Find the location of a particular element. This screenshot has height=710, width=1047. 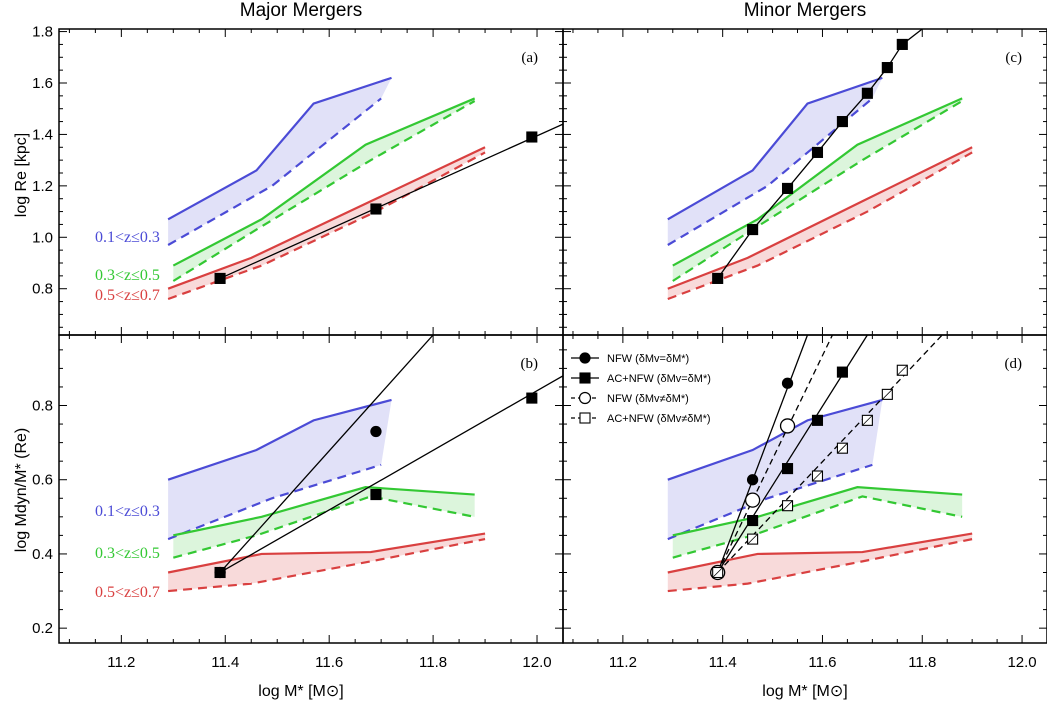

x-axis-label-left: log M* [M⊙] is located at coordinates (300, 691).